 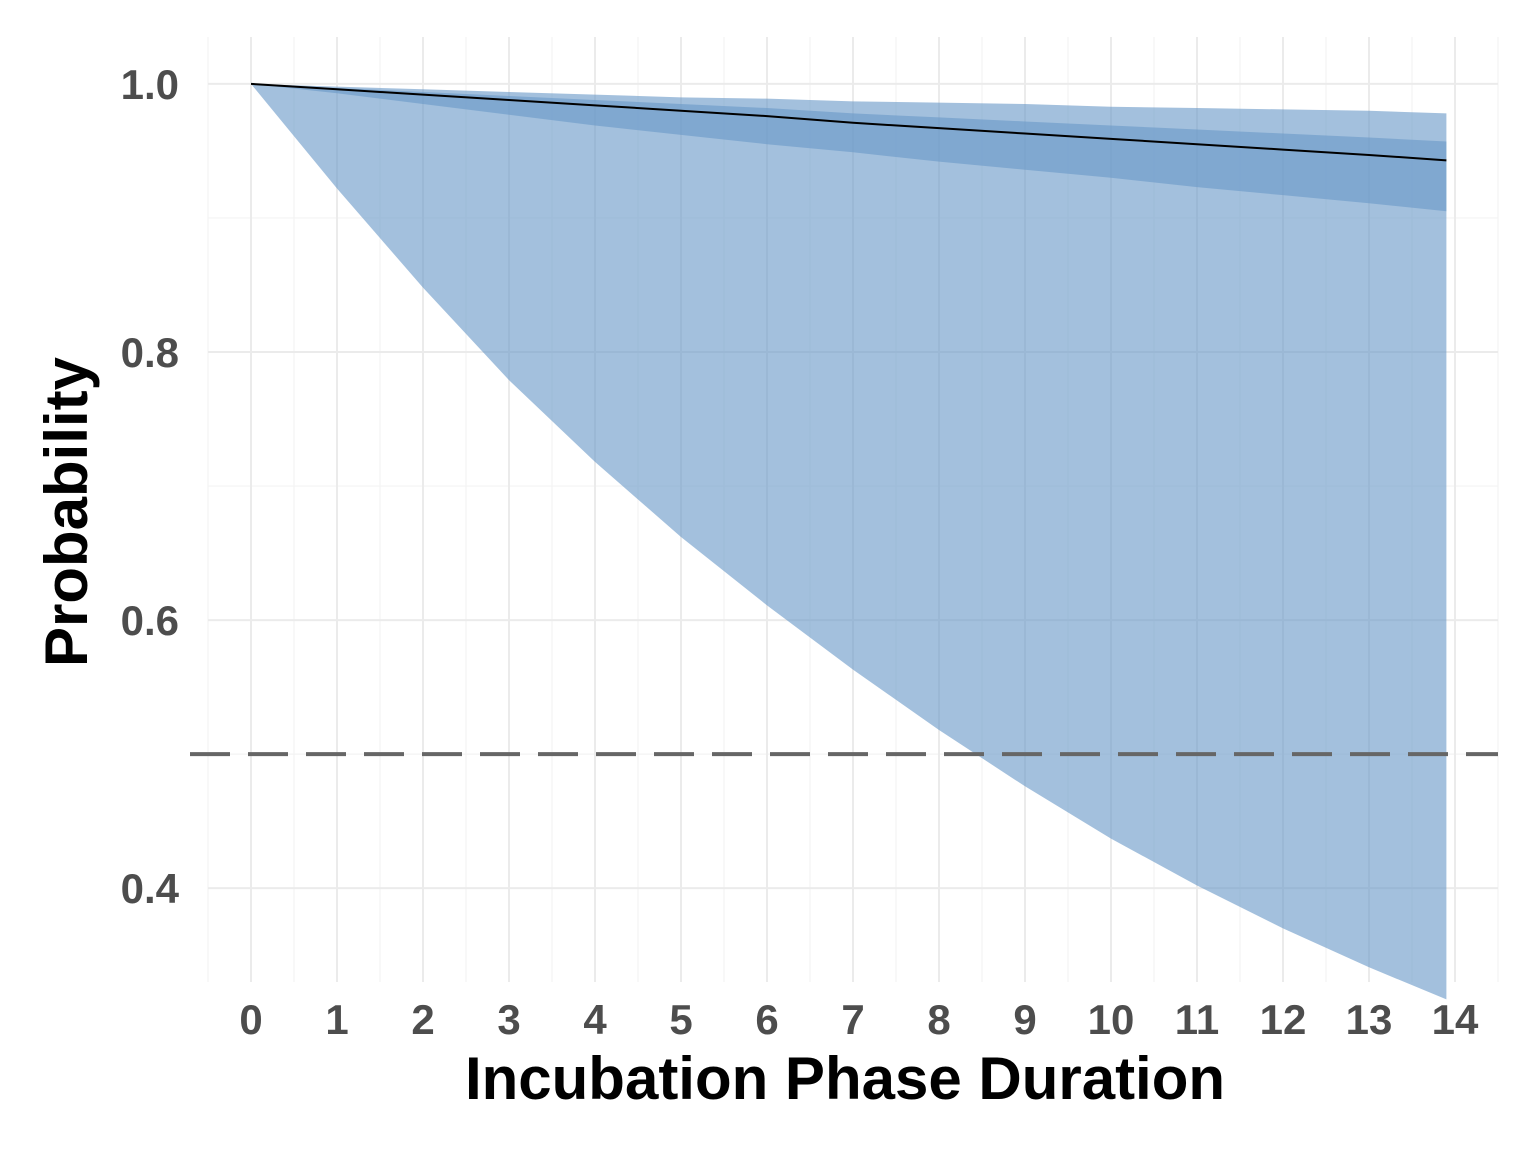 I want to click on x-tick-label: 5, so click(x=680, y=1019).